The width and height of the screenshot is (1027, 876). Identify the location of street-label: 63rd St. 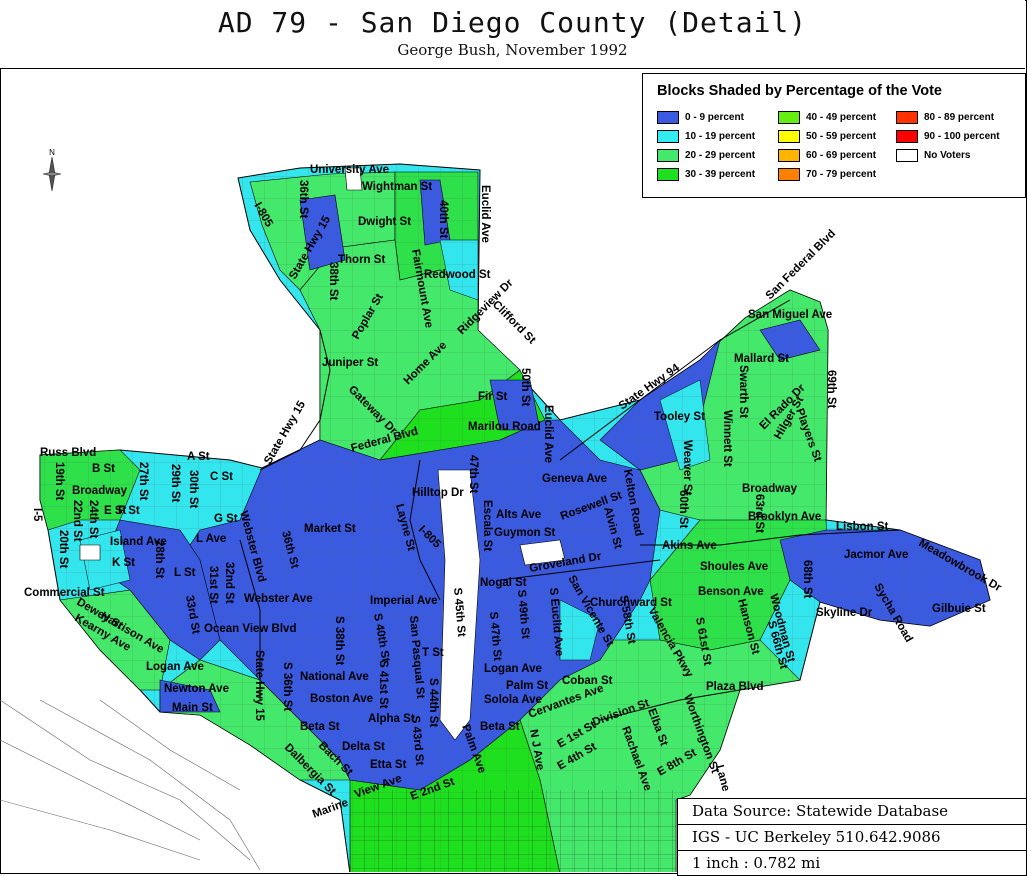
(759, 513).